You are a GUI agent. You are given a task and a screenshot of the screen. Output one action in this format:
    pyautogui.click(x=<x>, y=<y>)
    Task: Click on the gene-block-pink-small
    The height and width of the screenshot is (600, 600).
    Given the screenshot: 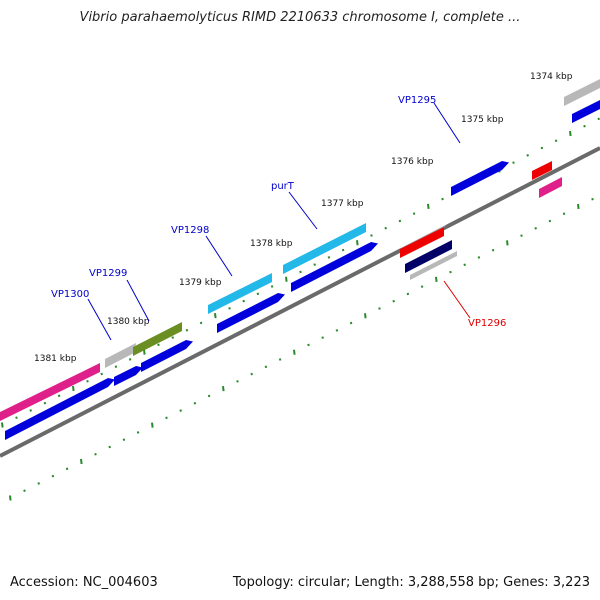 What is the action you would take?
    pyautogui.click(x=550, y=187)
    